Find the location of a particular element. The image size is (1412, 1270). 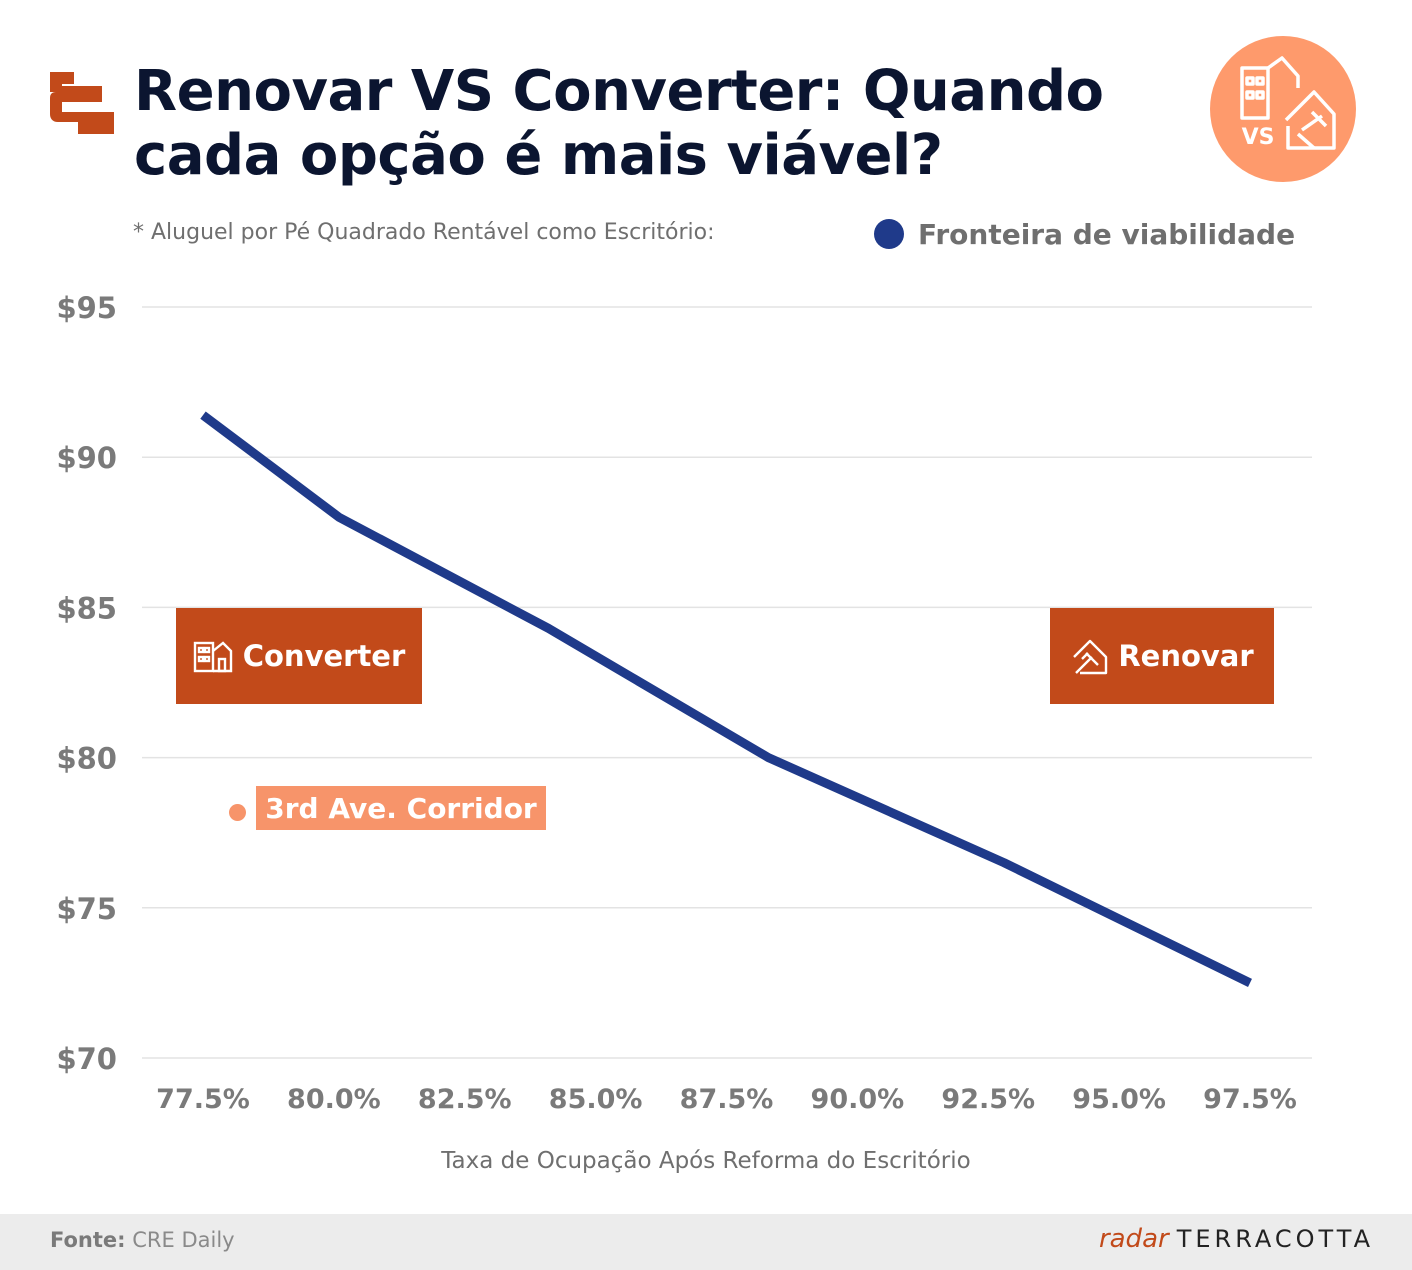

annotation-point is located at coordinates (237, 812).